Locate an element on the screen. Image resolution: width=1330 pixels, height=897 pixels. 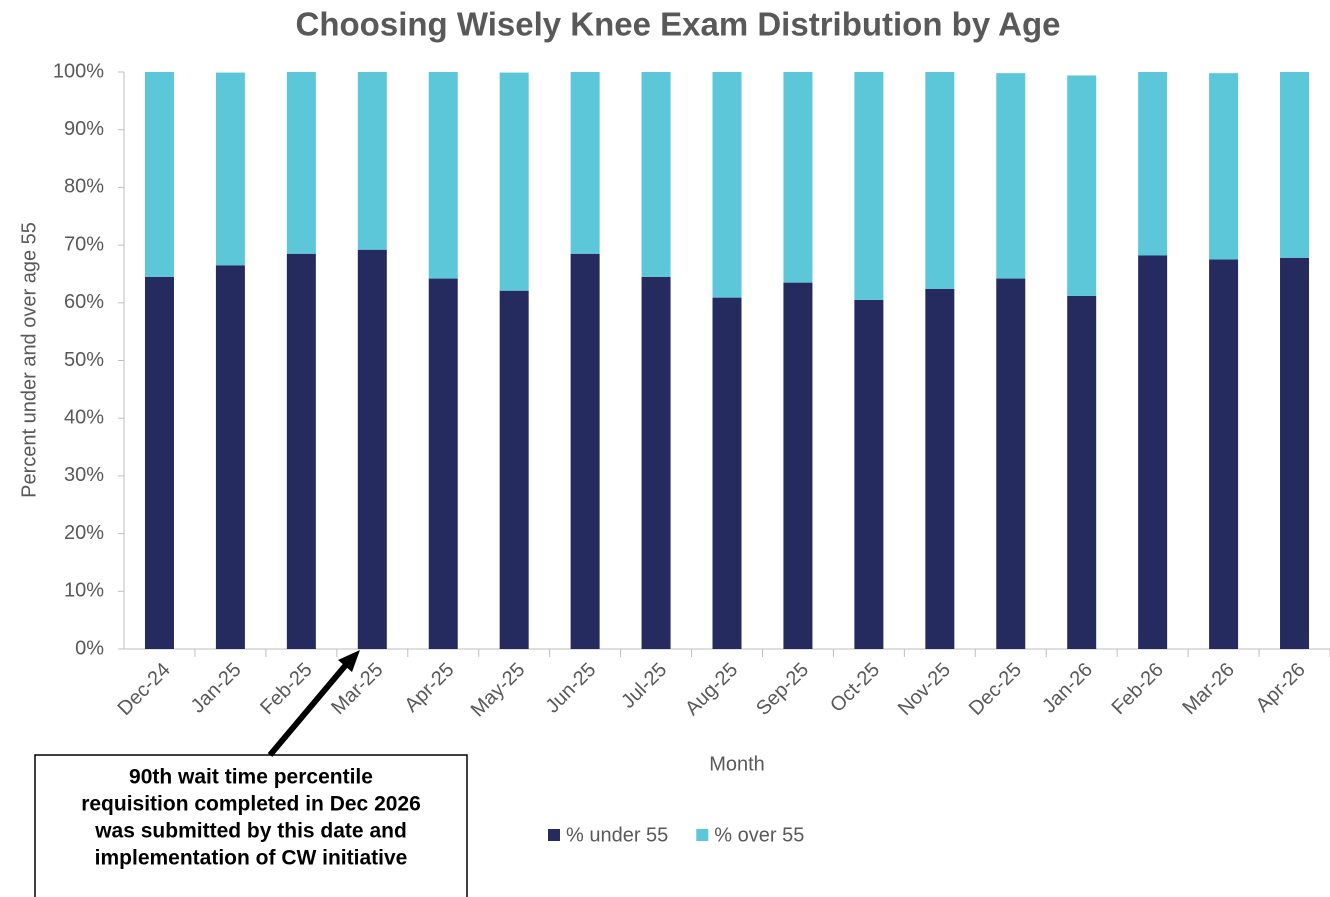
y-tick-label: 70% is located at coordinates (84, 244).